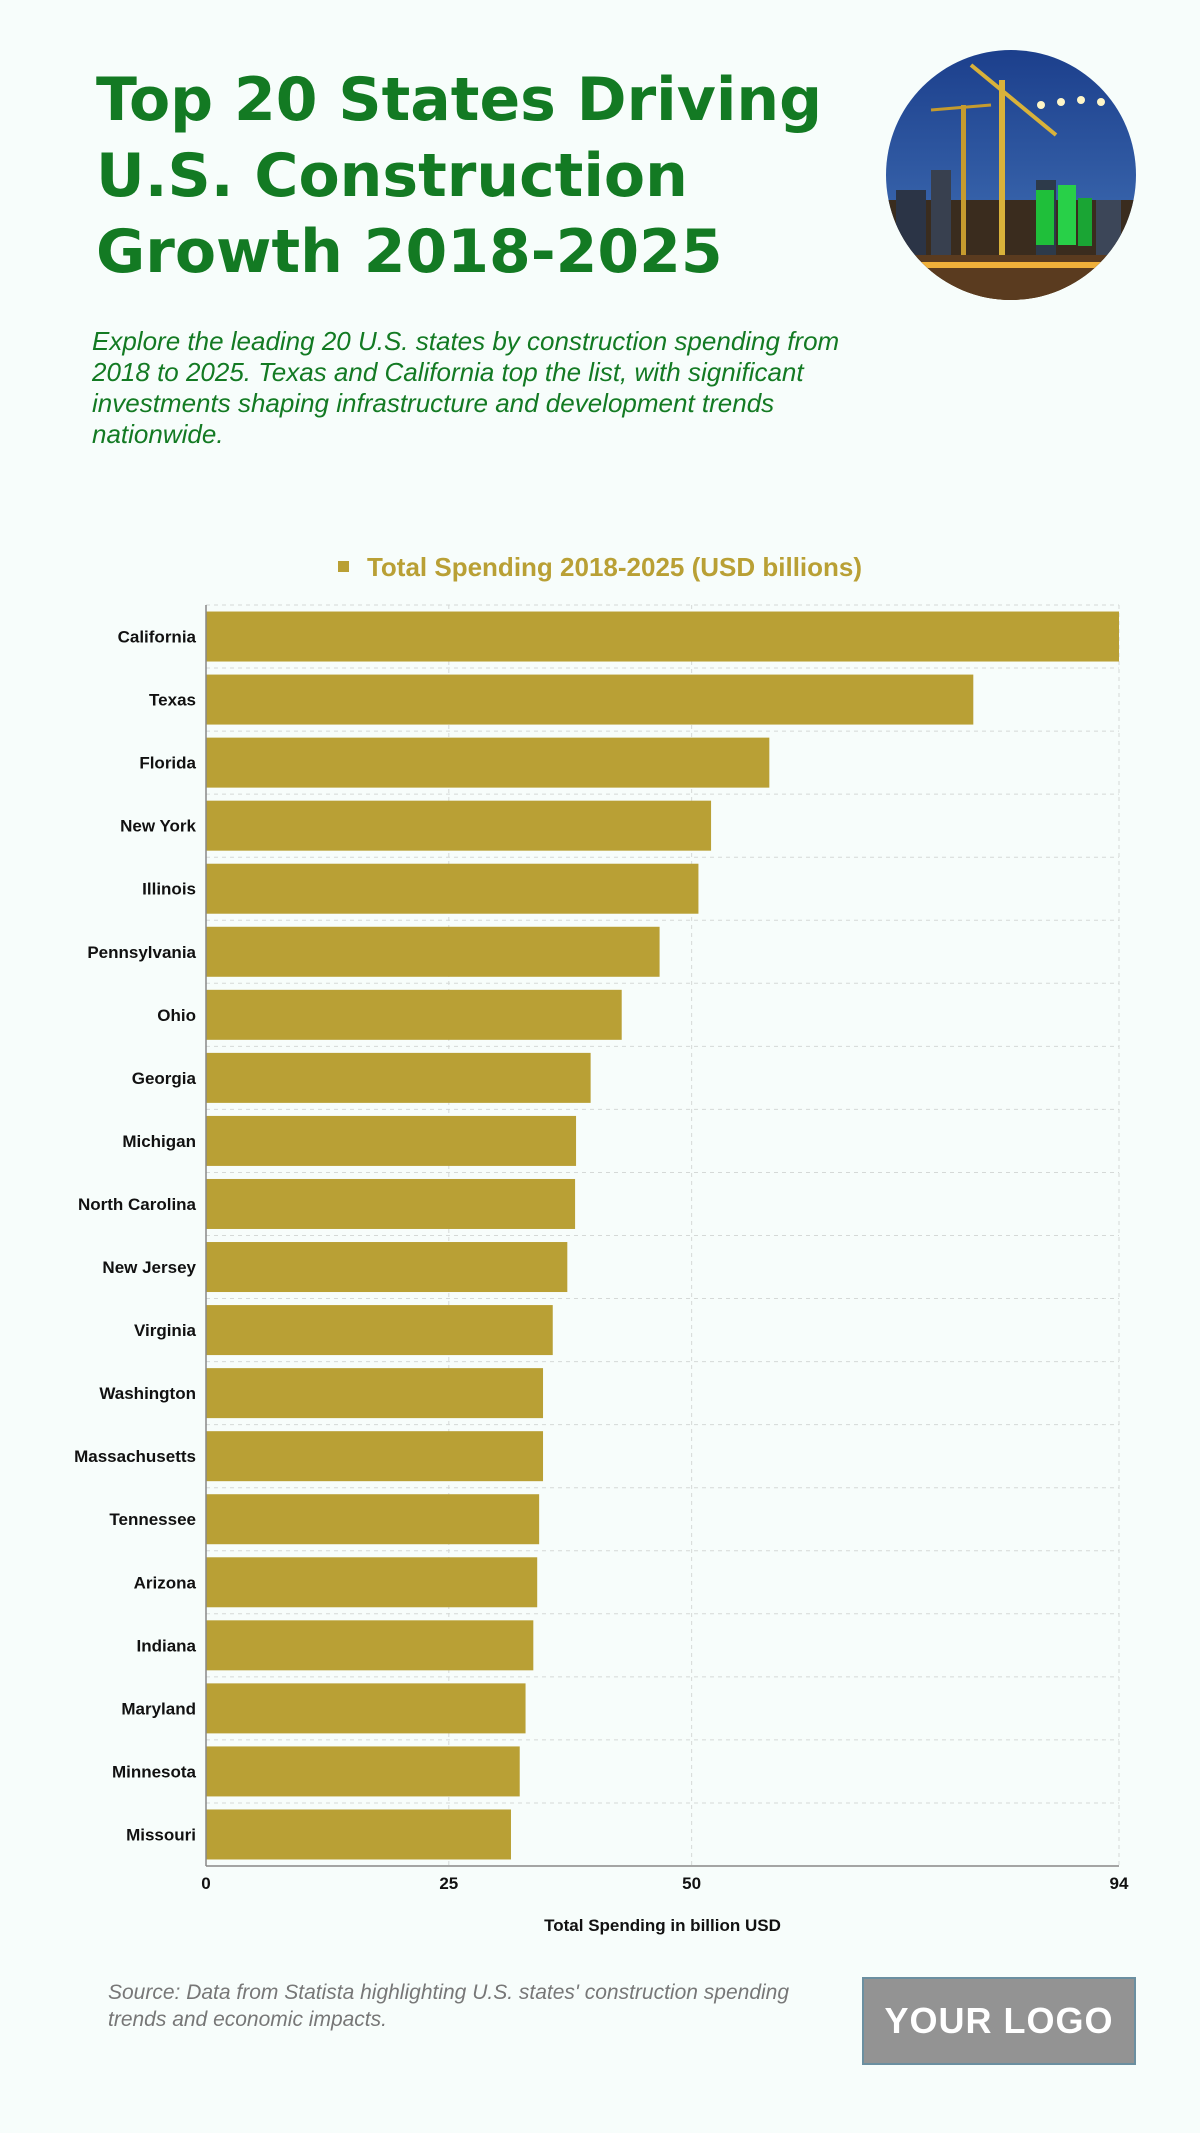  Describe the element at coordinates (1119, 1883) in the screenshot. I see `x-tick-label: 94` at that location.